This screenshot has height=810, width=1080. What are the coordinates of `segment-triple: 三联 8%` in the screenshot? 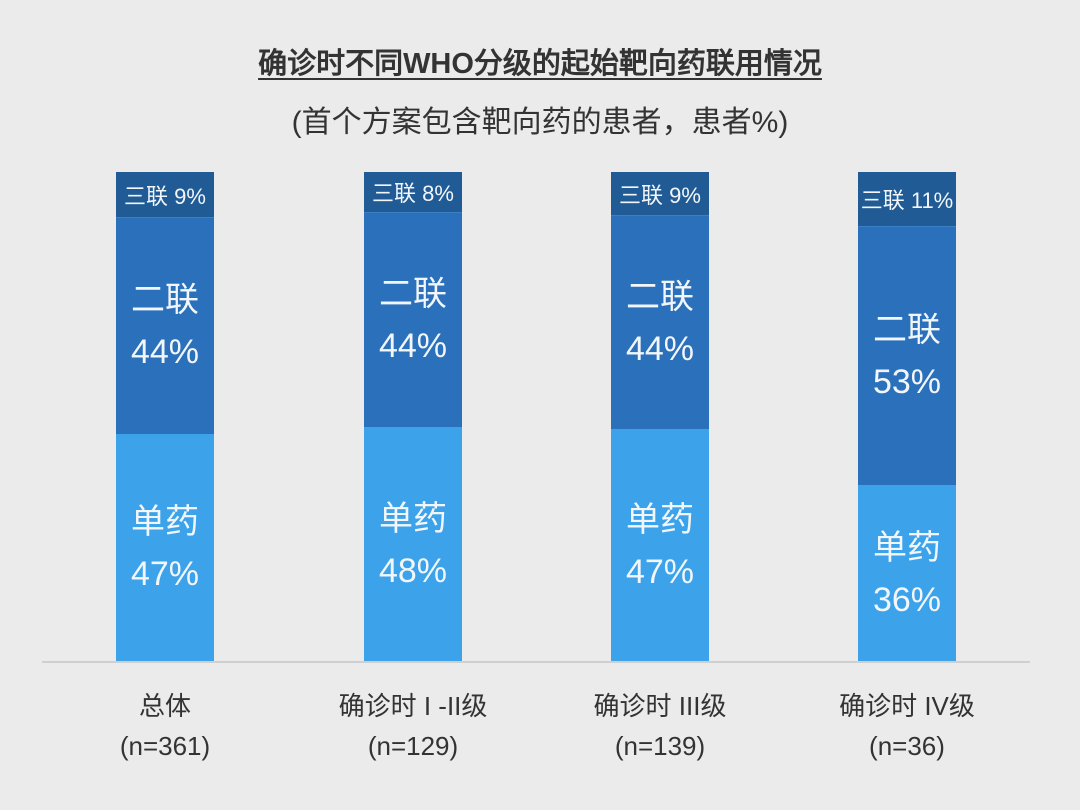 It's located at (413, 192).